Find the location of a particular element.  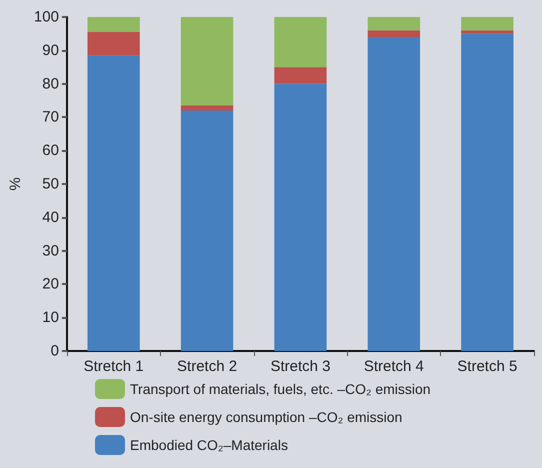

legend-label: On-site energy consumption –CO₂ emission is located at coordinates (266, 417).